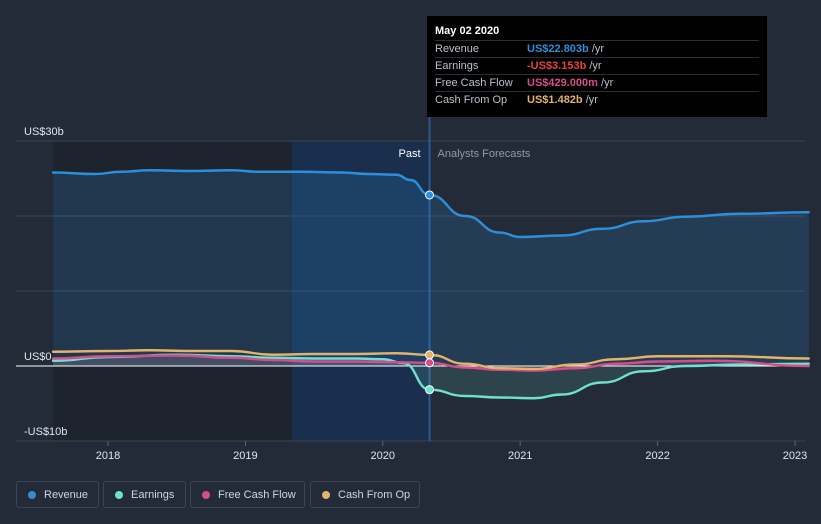 The image size is (821, 524). Describe the element at coordinates (484, 154) in the screenshot. I see `forecast-label: Analysts Forecasts` at that location.